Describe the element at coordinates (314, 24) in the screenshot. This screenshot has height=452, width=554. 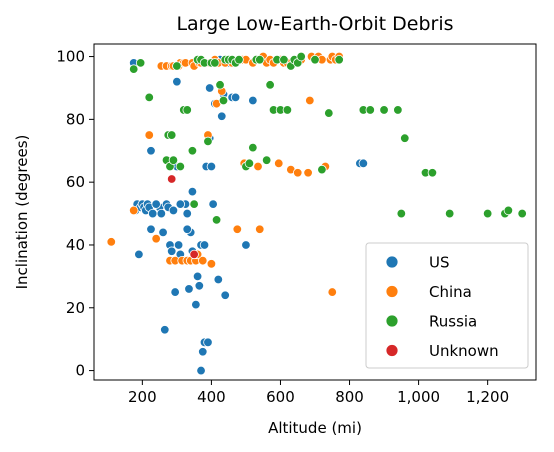
I see `chart-title: Large Low-Earth-Orbit Debris` at that location.